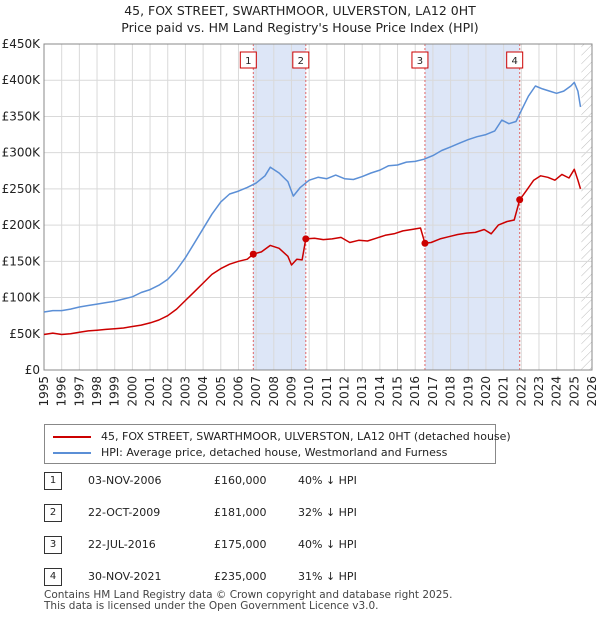 The height and width of the screenshot is (620, 600). Describe the element at coordinates (380, 391) in the screenshot. I see `x-tick-label: 2014` at that location.